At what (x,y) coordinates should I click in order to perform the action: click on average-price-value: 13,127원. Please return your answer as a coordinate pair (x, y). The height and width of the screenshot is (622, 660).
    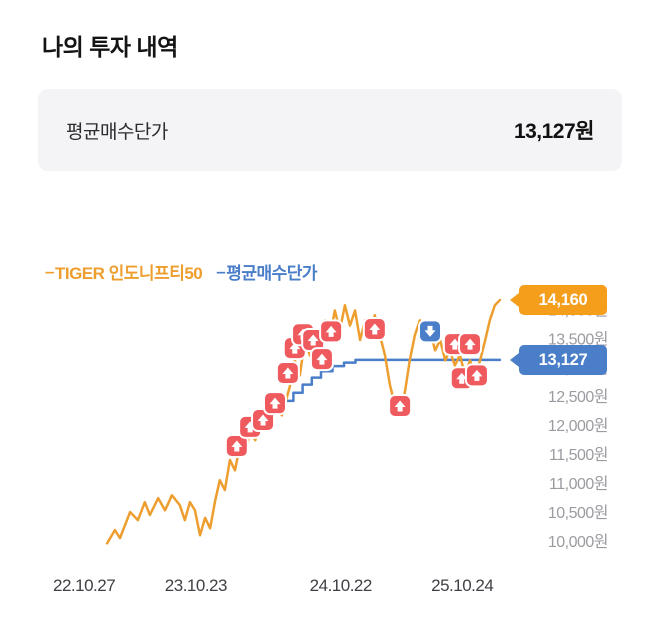
    Looking at the image, I should click on (554, 131).